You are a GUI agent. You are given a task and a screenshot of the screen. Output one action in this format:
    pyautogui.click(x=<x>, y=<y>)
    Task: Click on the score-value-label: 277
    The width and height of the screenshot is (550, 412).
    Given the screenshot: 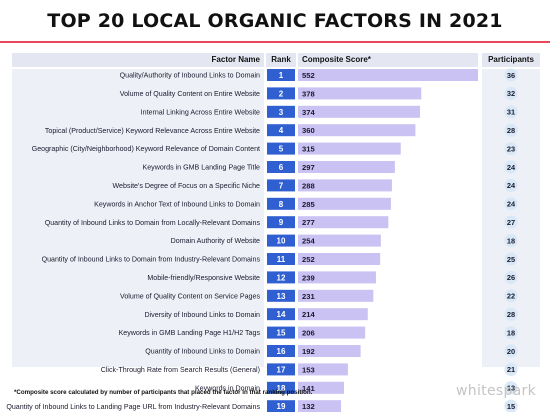 What is the action you would take?
    pyautogui.click(x=308, y=222)
    